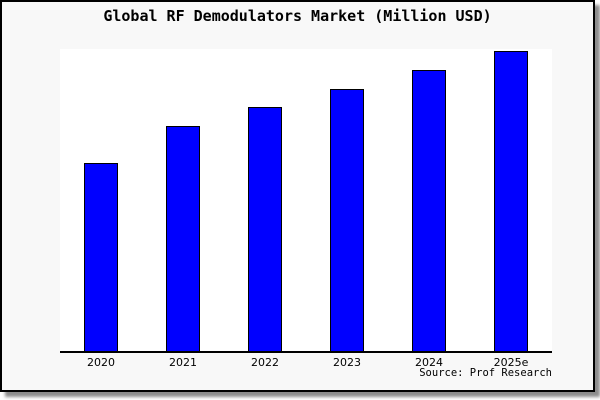 This screenshot has width=600, height=400. I want to click on x-axis-labels: 2020 2021 2022 2023 2024 2025e, so click(306, 361).